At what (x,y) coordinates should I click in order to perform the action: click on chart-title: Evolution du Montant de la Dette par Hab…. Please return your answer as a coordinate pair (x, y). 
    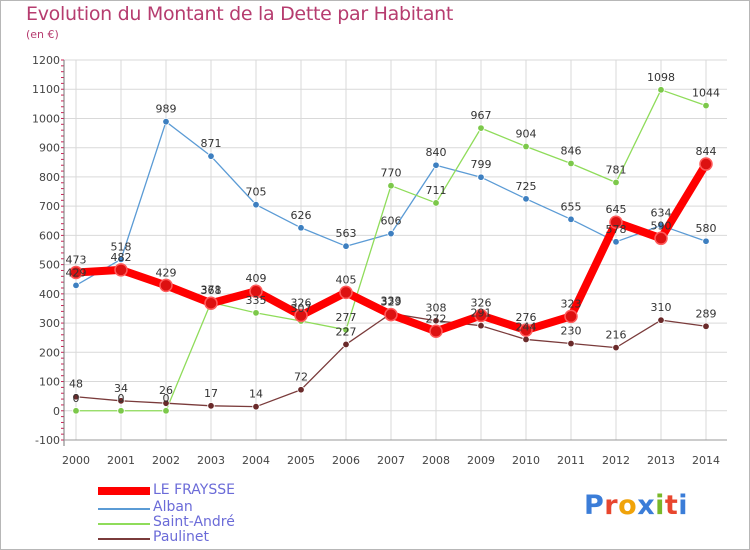
    Looking at the image, I should click on (240, 14).